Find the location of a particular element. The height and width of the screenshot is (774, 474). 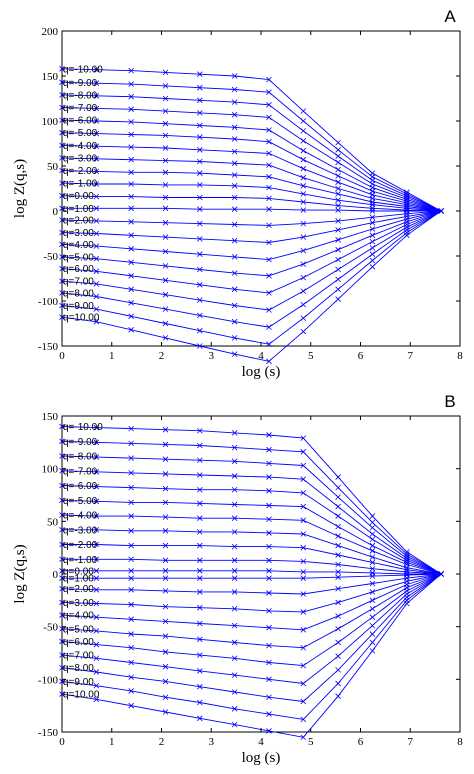

series-q3.00: q=3.00 is located at coordinates (251, 227).